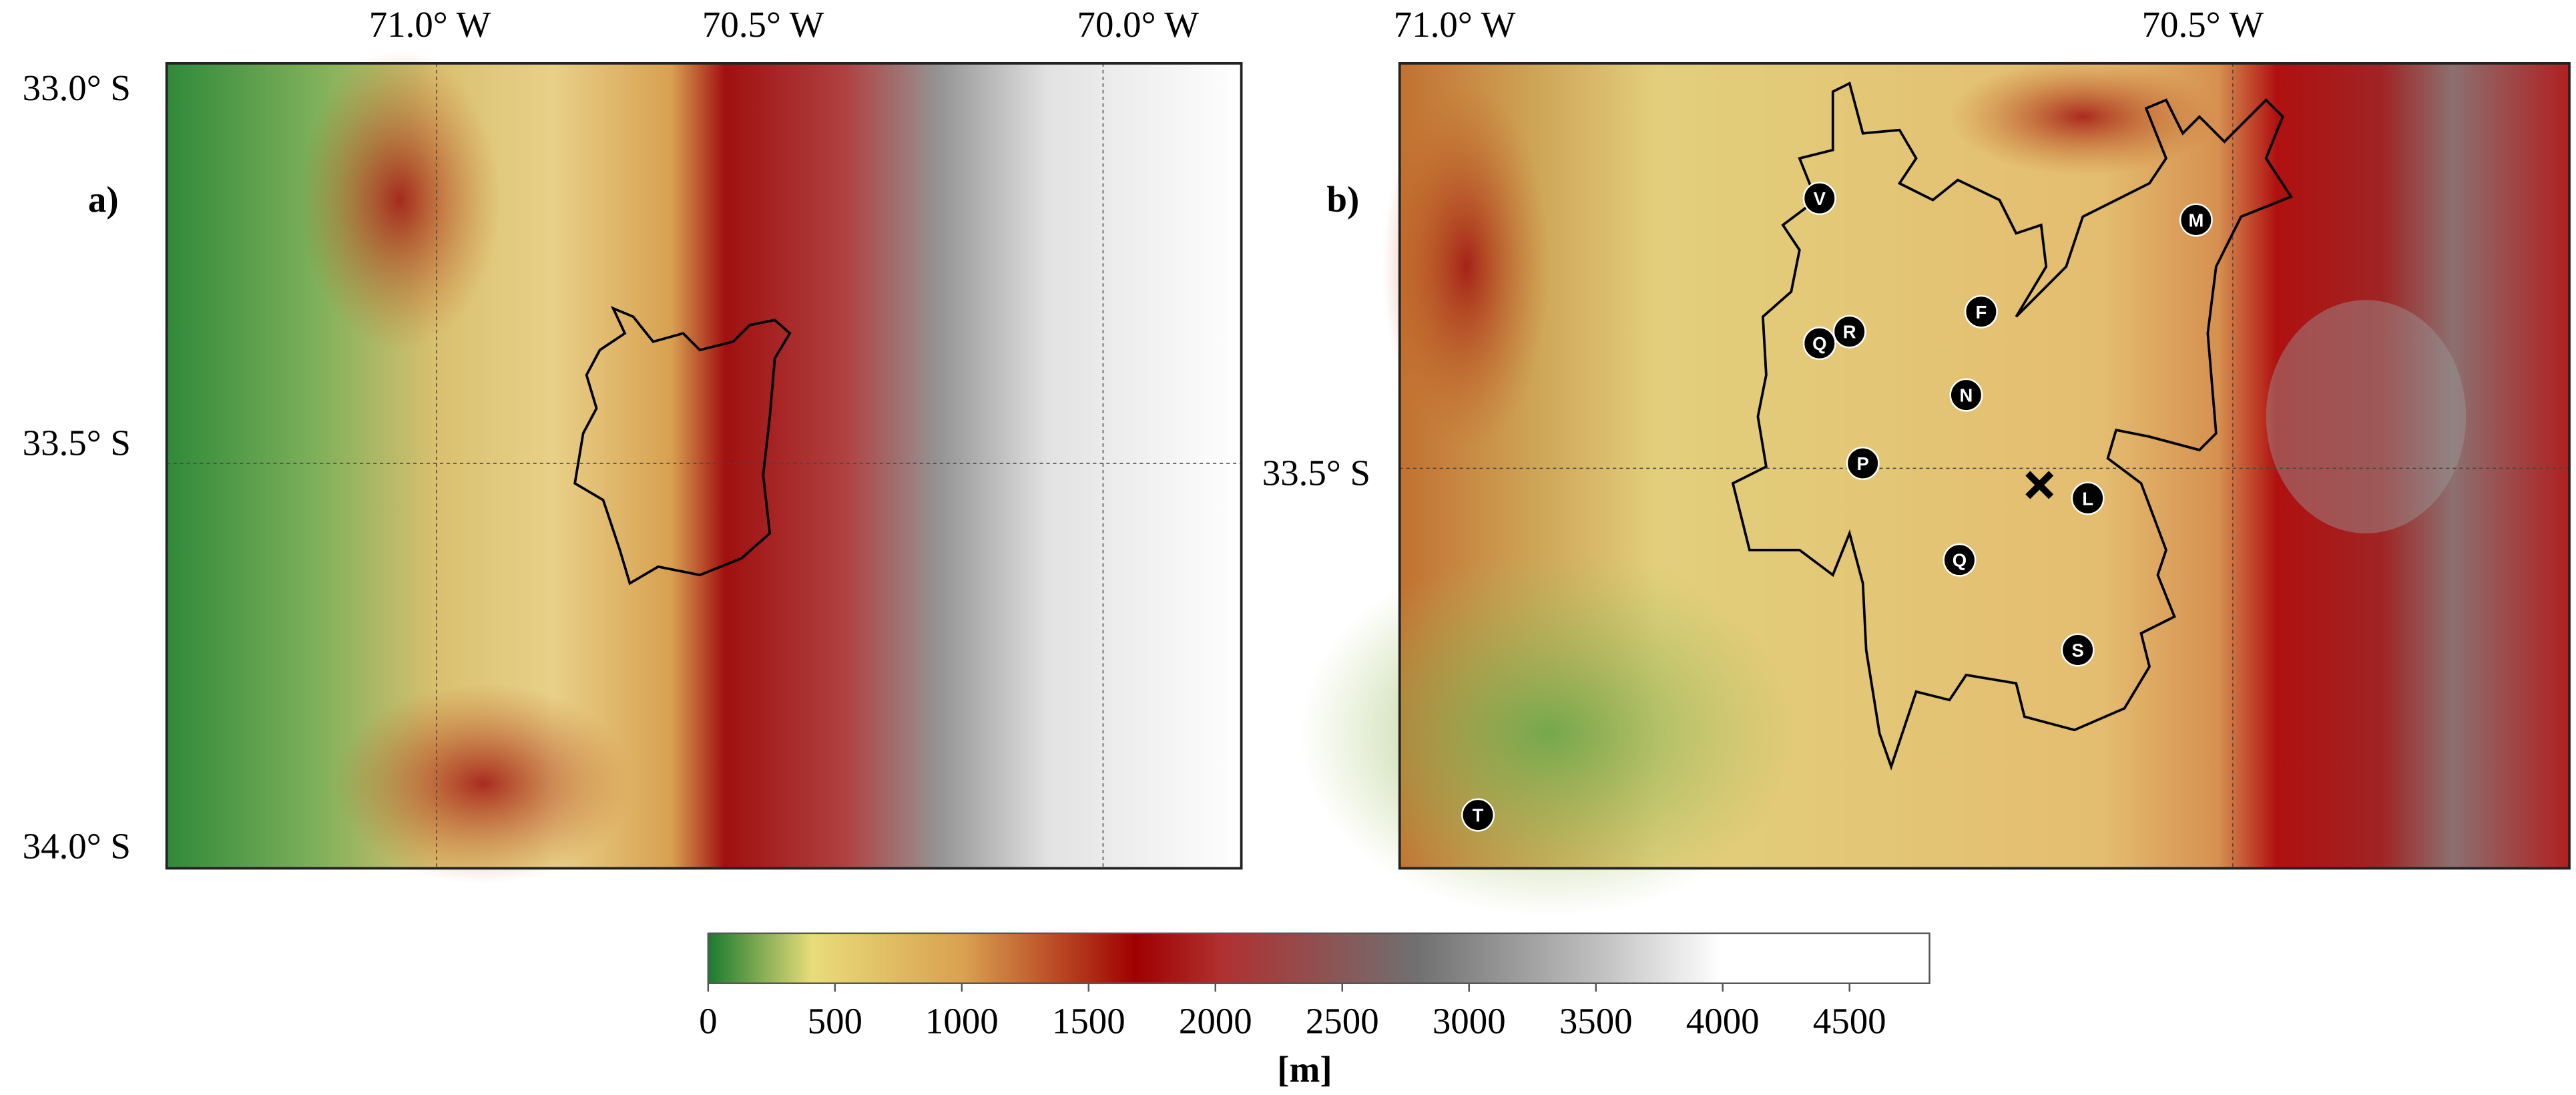  Describe the element at coordinates (1215, 1021) in the screenshot. I see `colorbar-tick-label: 2000` at that location.